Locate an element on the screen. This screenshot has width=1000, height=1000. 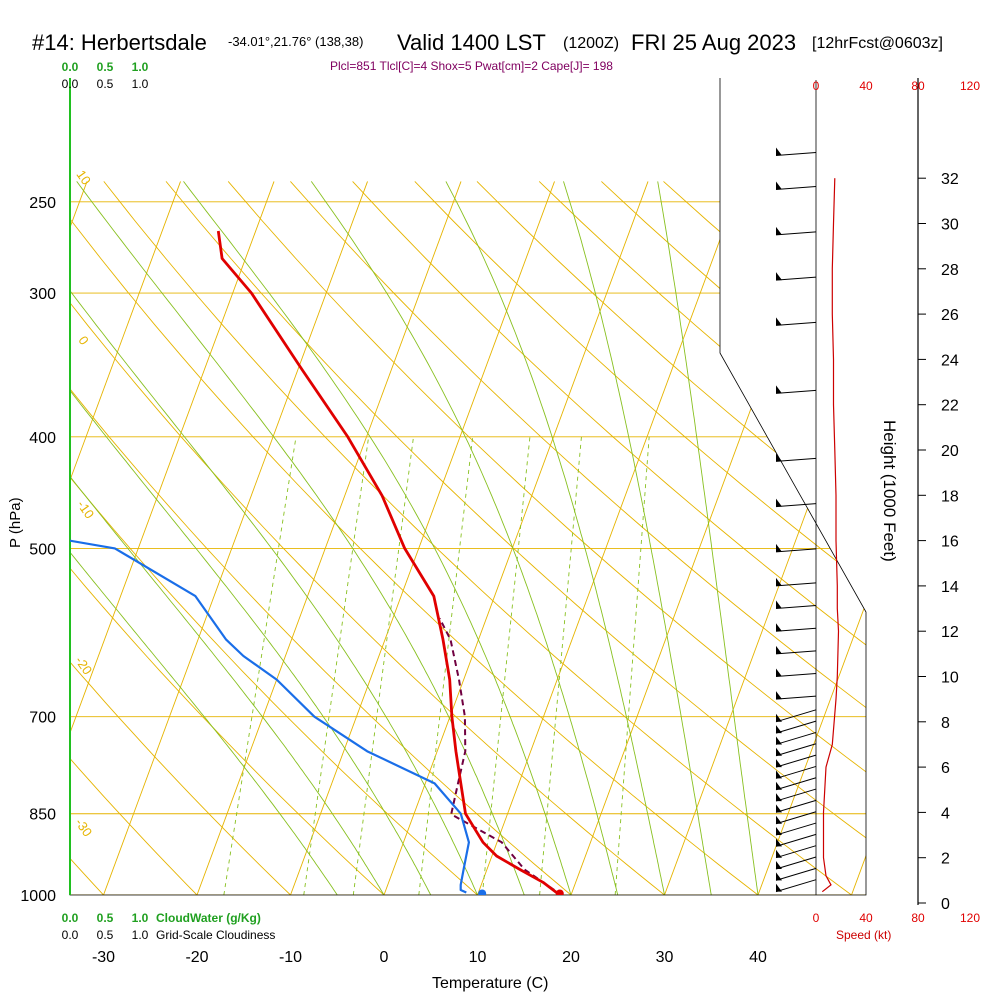
speed-top-tick: 0 is located at coordinates (816, 86).